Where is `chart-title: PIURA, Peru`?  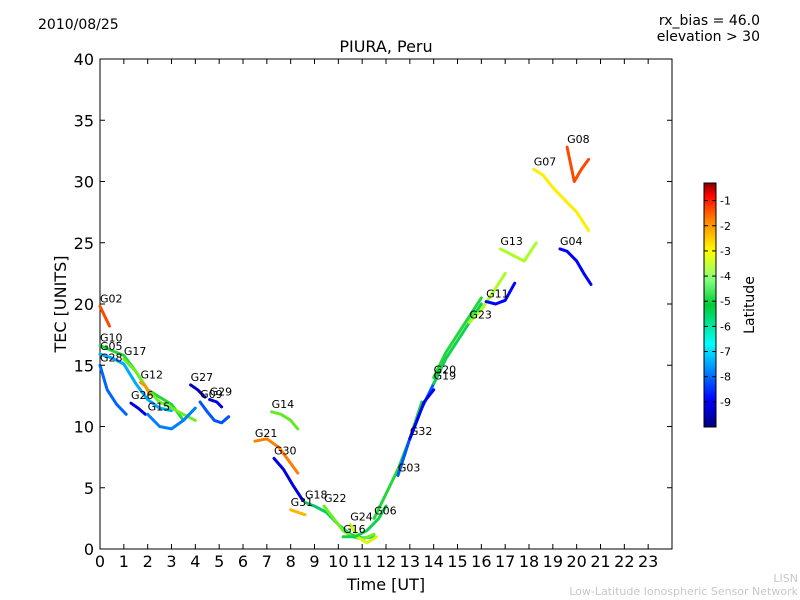
chart-title: PIURA, Peru is located at coordinates (386, 46).